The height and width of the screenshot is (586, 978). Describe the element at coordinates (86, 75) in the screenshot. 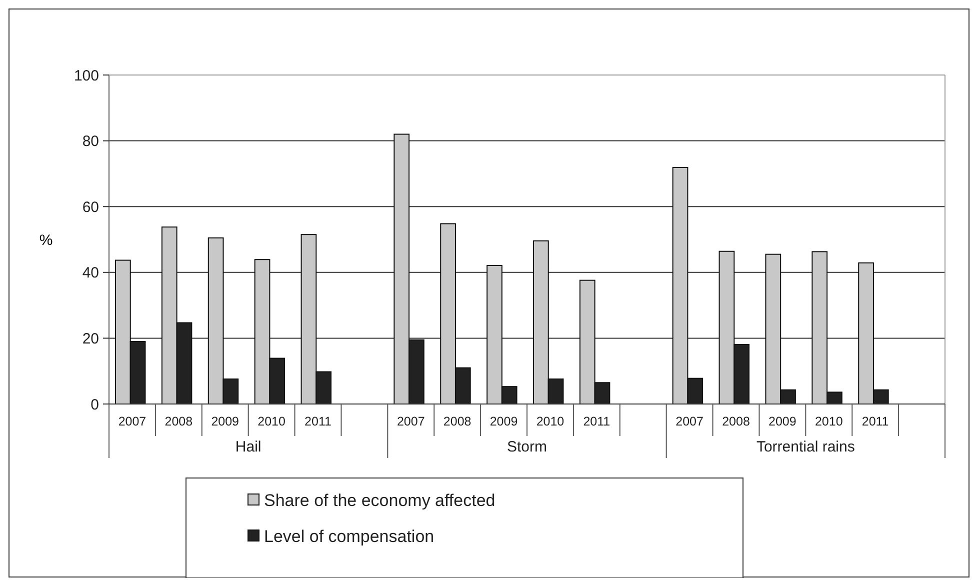

I see `y-tick-label: 100` at that location.